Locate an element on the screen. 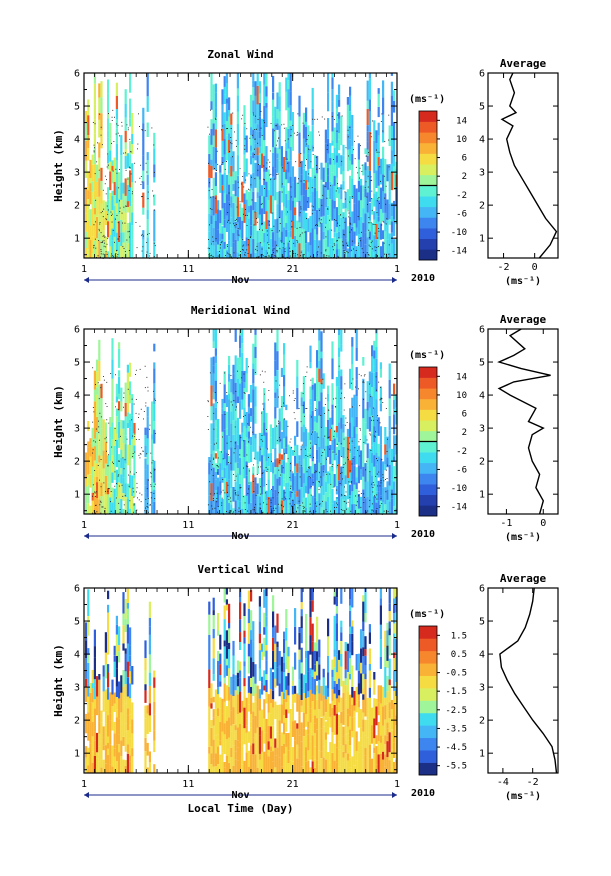  average-x-tick-label: -2 is located at coordinates (504, 267).